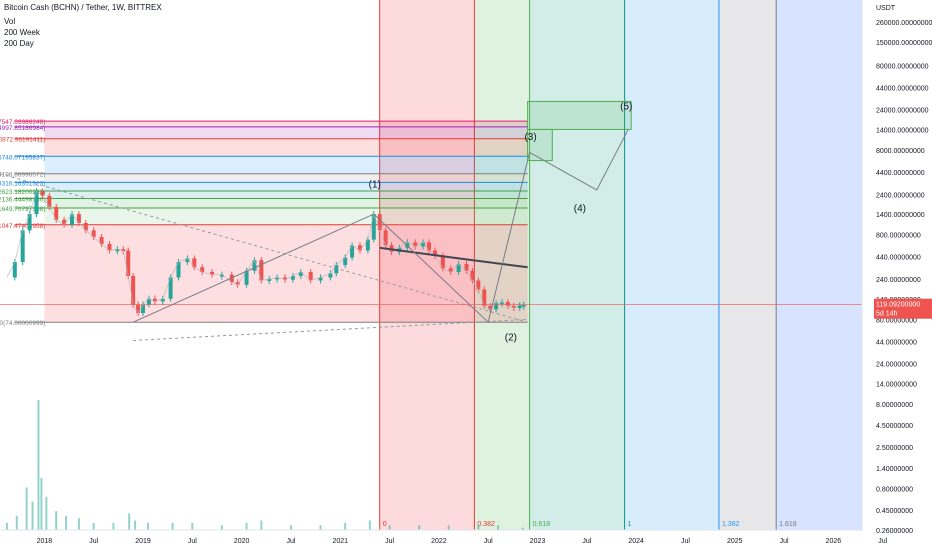 The width and height of the screenshot is (932, 550). Describe the element at coordinates (896, 320) in the screenshot. I see `price-tick-label: 80.00000000` at that location.